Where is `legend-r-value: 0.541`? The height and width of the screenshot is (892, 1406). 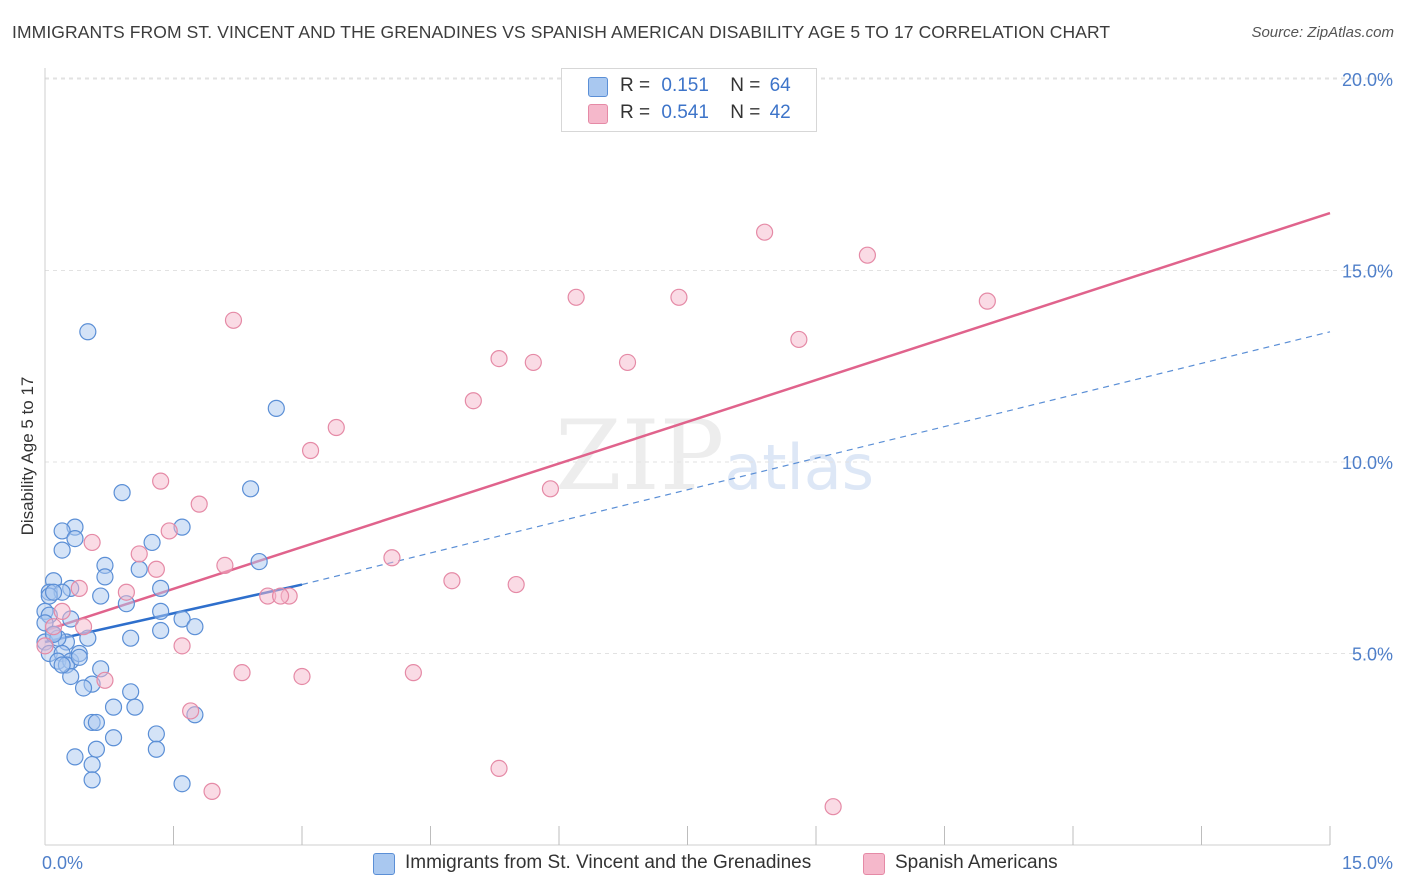
legend-r-value: 0.541 is located at coordinates (685, 112).